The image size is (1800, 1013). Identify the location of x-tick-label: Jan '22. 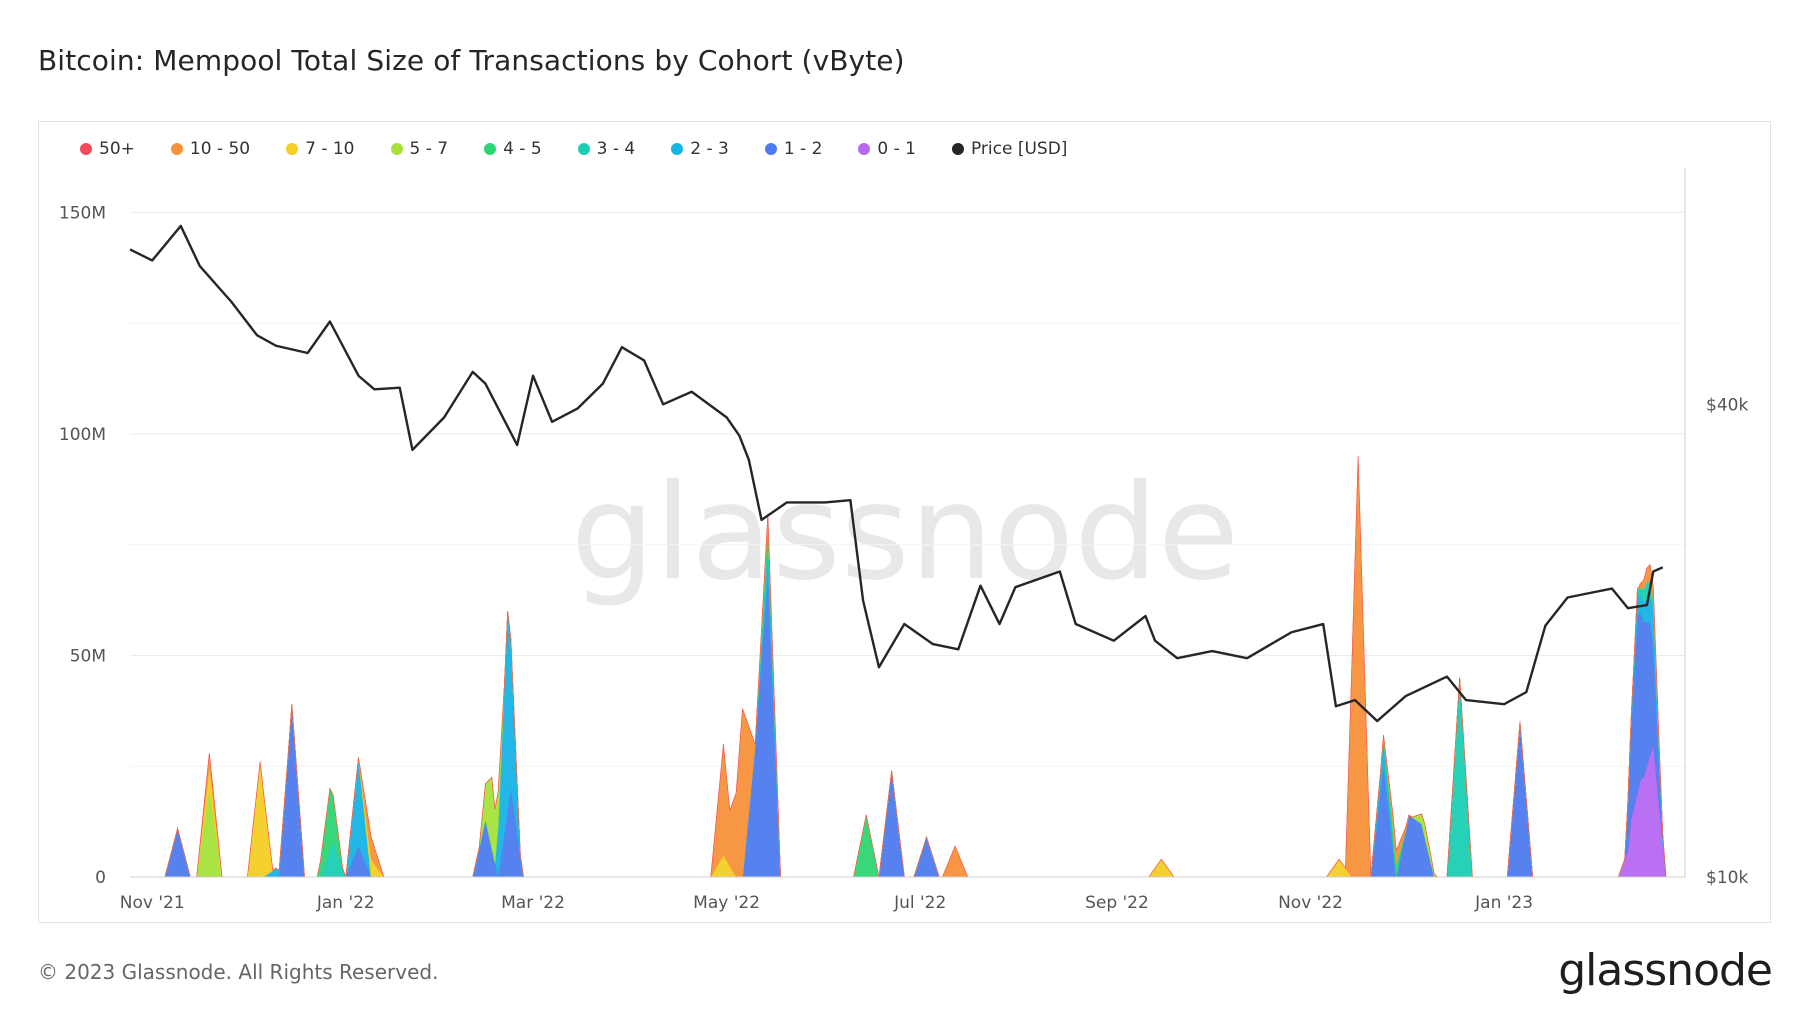
(345, 903).